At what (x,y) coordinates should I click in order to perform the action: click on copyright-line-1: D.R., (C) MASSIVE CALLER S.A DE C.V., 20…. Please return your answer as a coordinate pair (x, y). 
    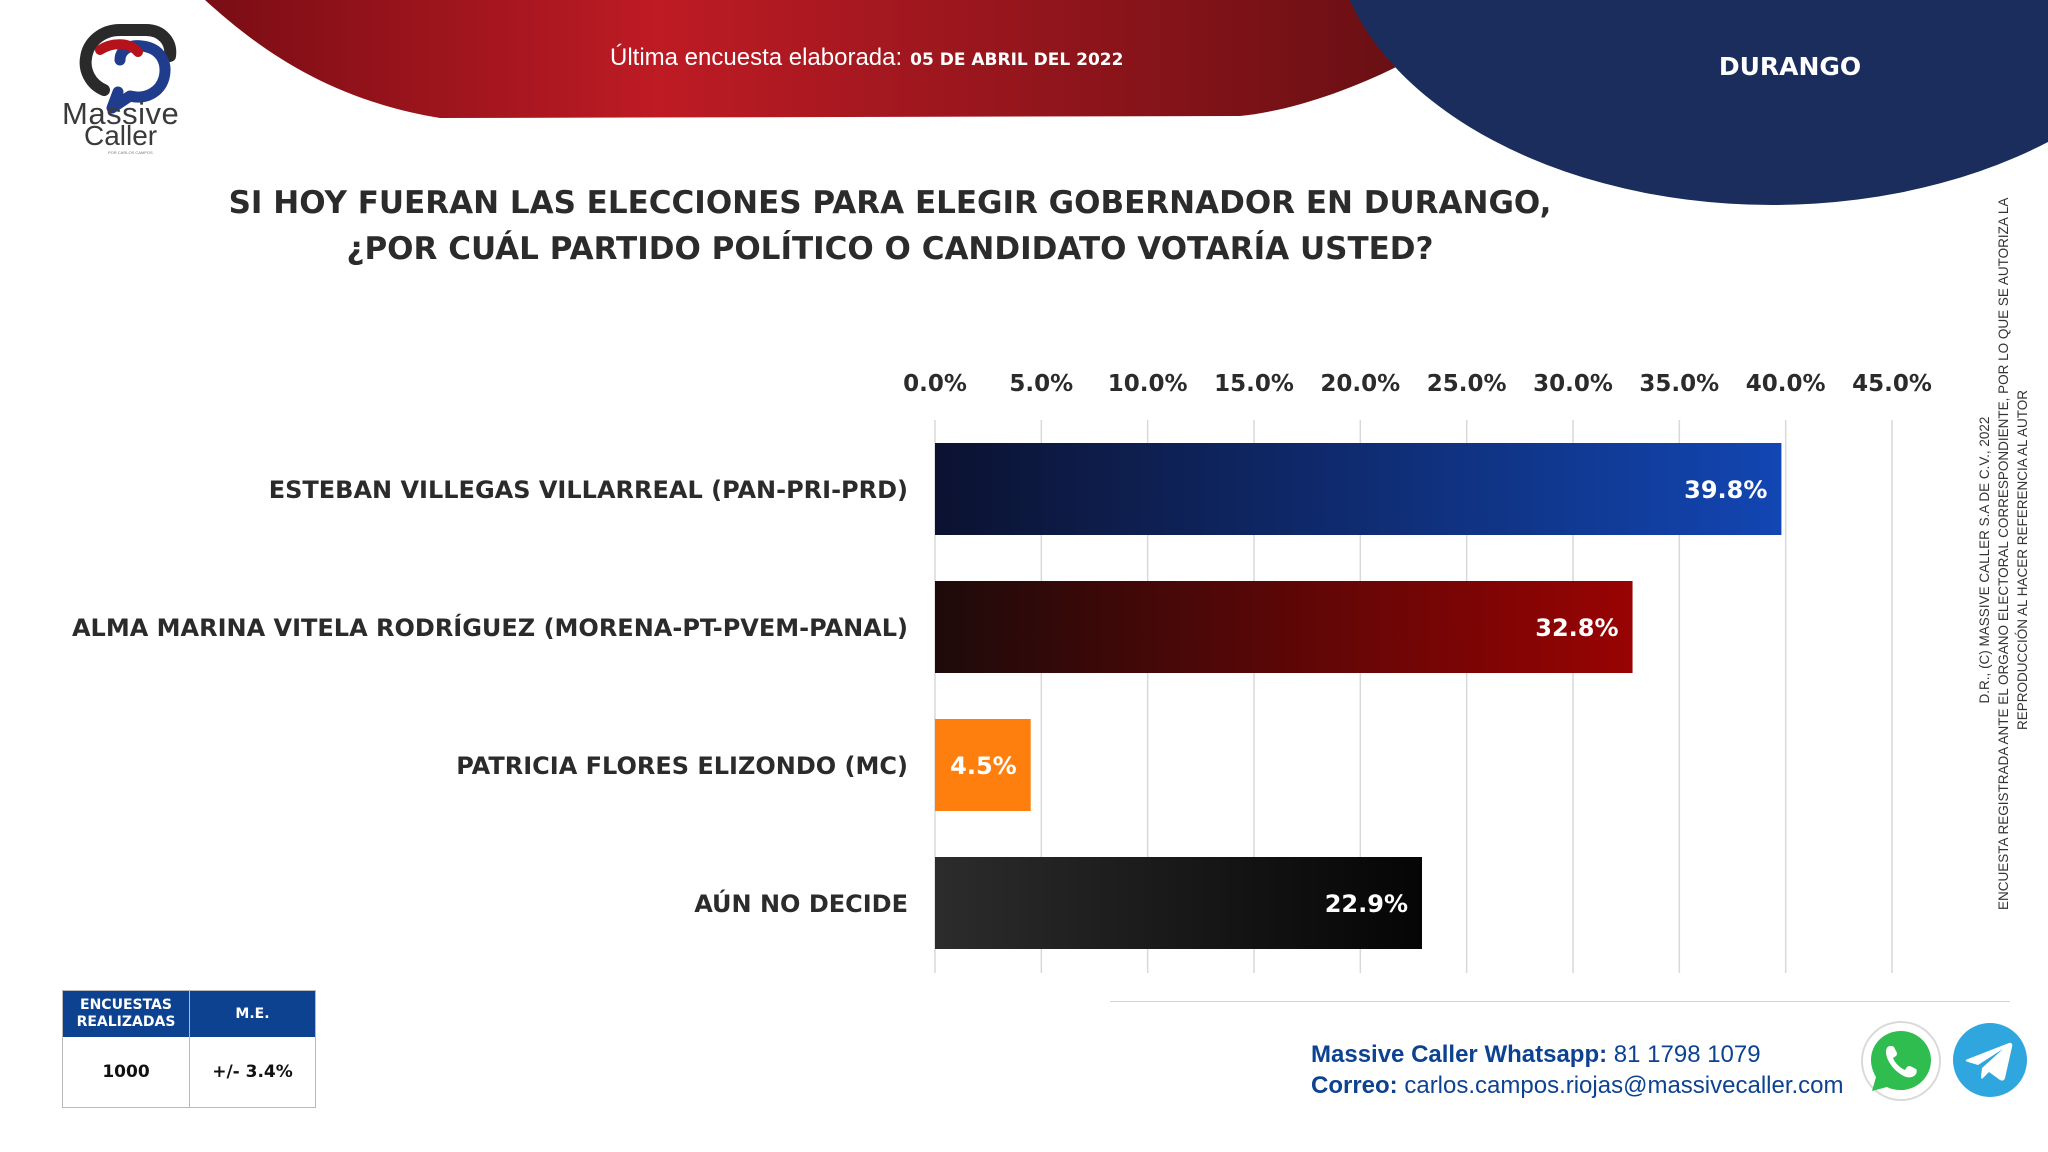
    Looking at the image, I should click on (1984, 560).